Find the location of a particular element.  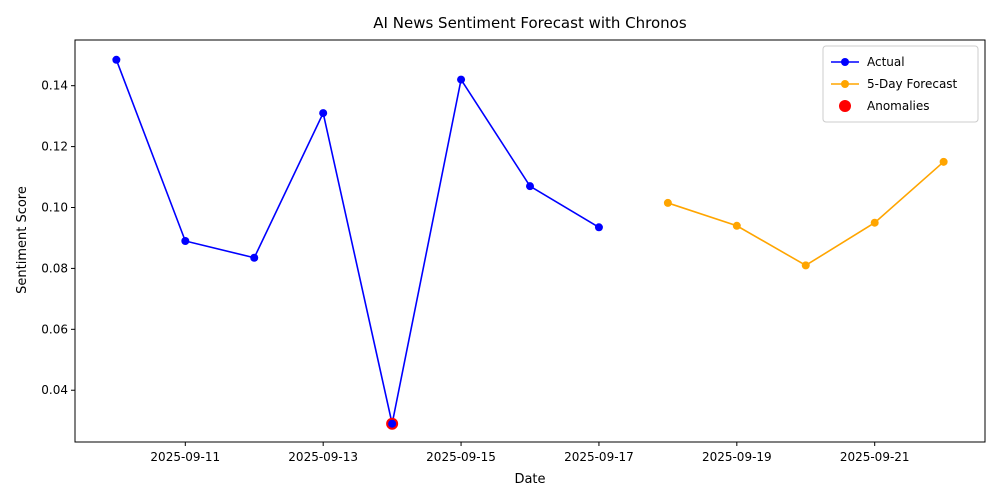

legend-box is located at coordinates (900, 84).